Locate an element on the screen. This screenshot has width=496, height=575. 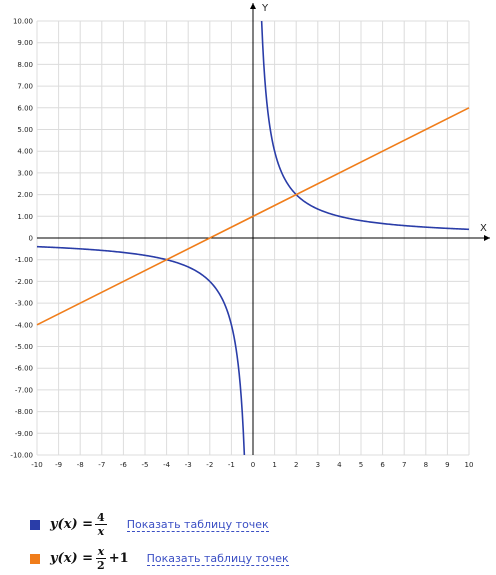
legend-item-hyperbola: y(x) = 4 x Показать таблицу точек is located at coordinates (149, 524).